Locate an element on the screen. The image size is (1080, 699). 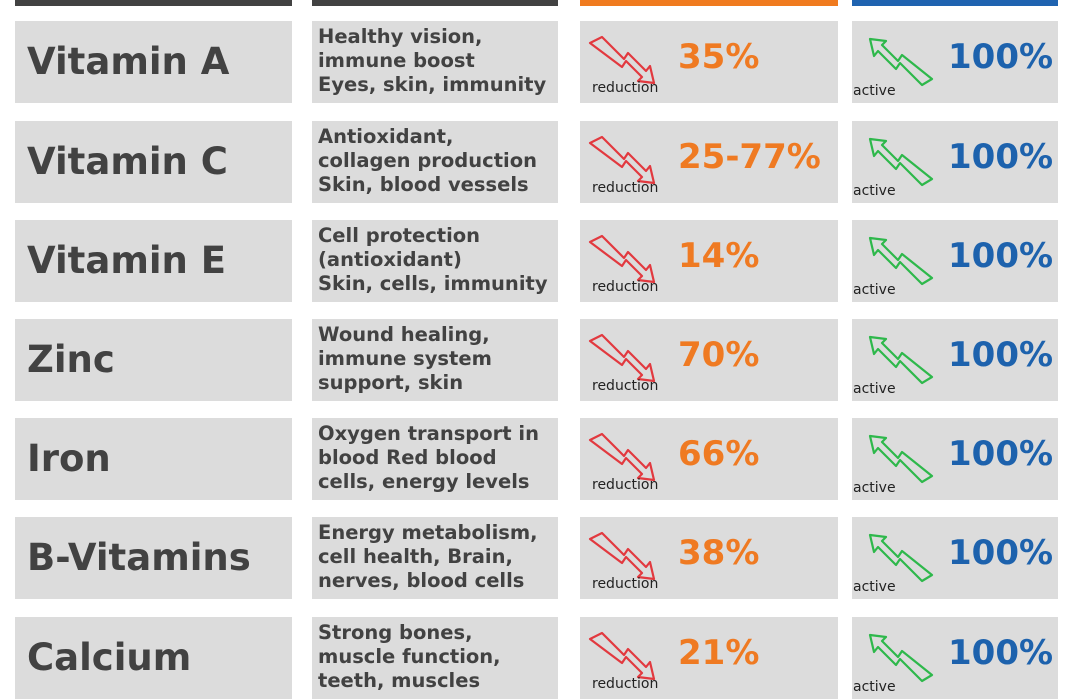
reduction-cell: reduction 35% is located at coordinates (709, 62).